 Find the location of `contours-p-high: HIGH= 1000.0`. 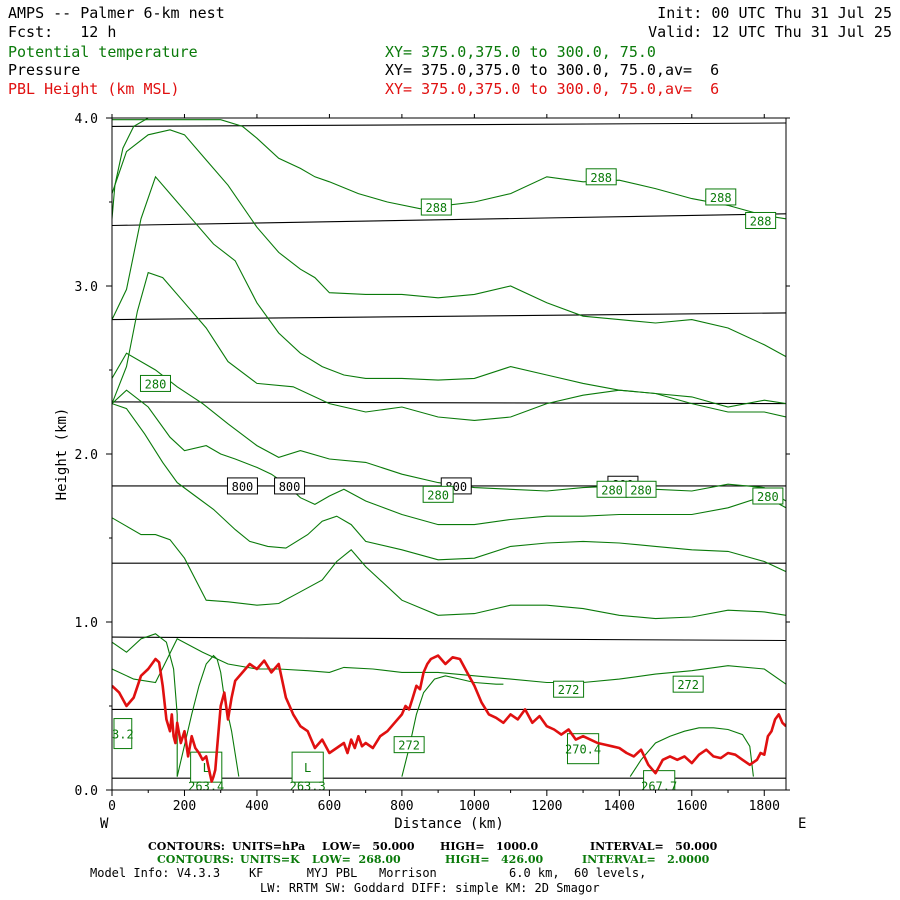

contours-p-high: HIGH= 1000.0 is located at coordinates (489, 846).